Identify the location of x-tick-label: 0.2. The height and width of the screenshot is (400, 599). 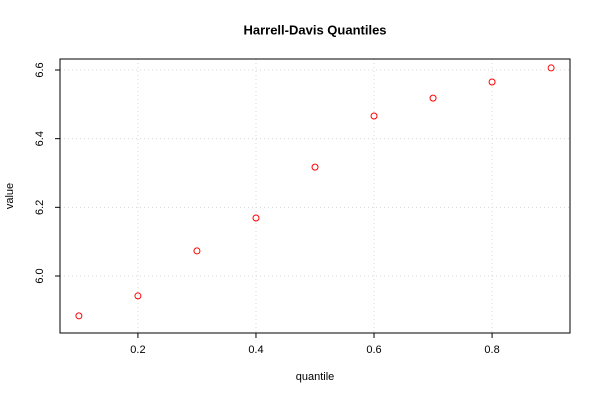
(137, 350).